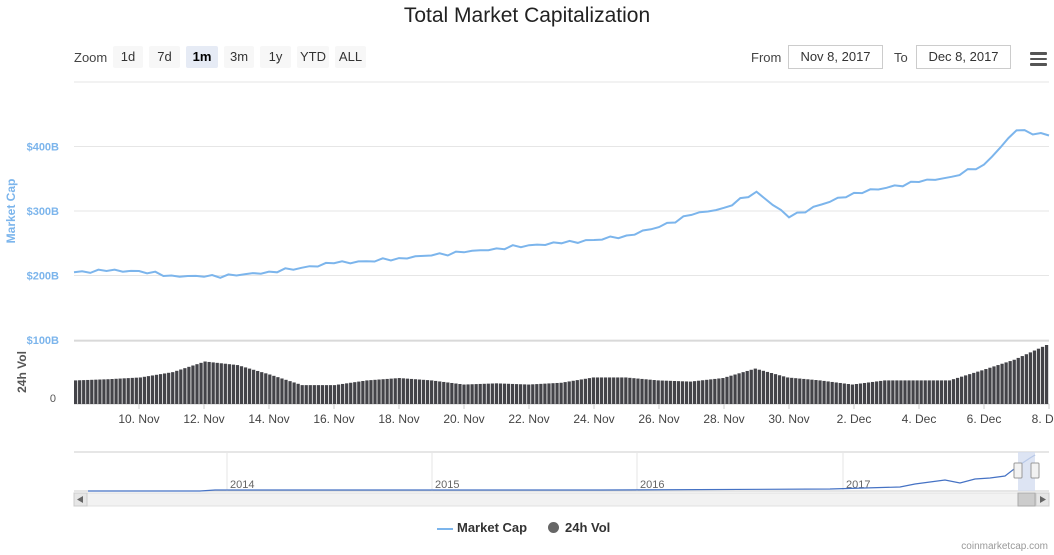 This screenshot has width=1054, height=555. Describe the element at coordinates (333, 419) in the screenshot. I see `x-tick-label: 16. Nov` at that location.